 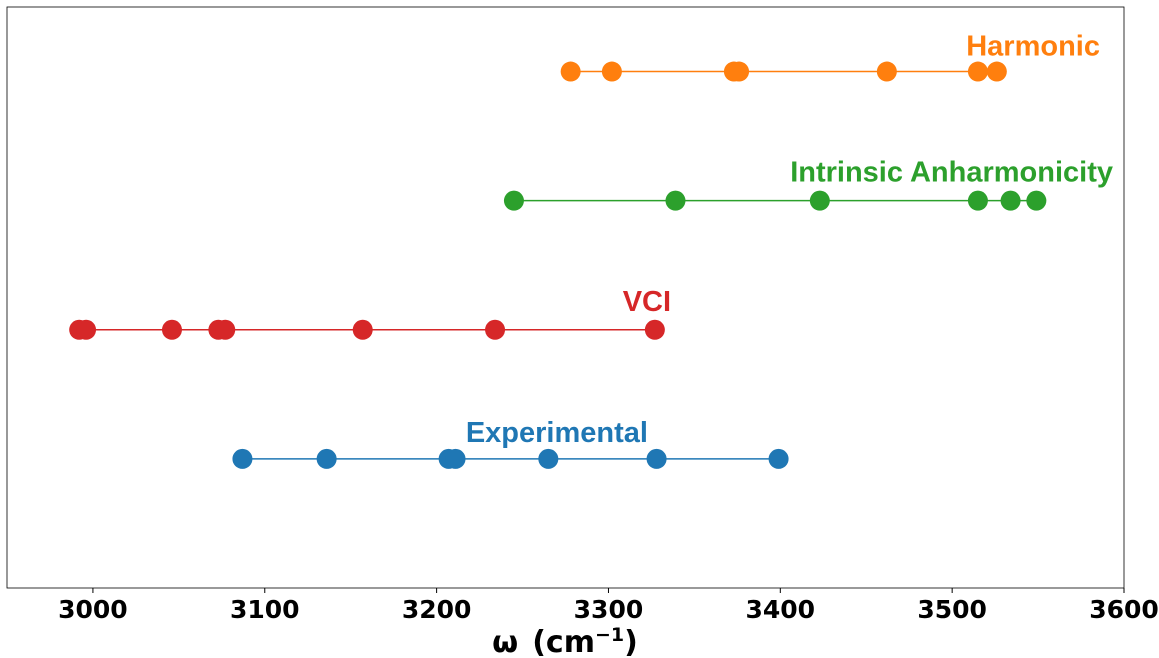 I want to click on series-label: Experimental, so click(x=557, y=433).